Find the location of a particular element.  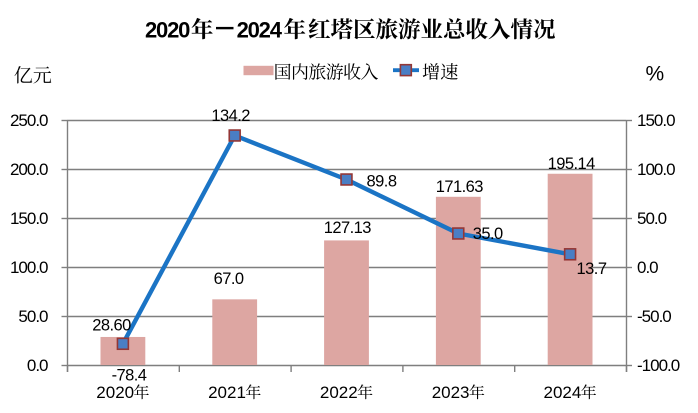

svg-text: 35.0 is located at coordinates (488, 234).